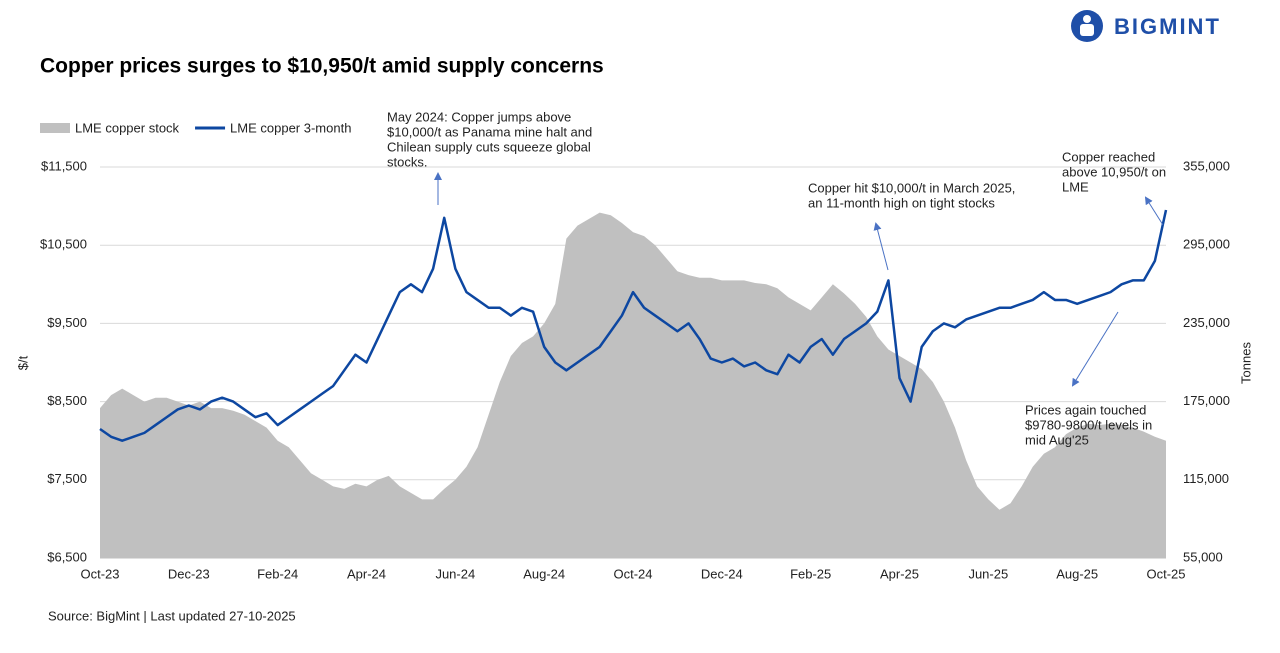 The width and height of the screenshot is (1280, 653). Describe the element at coordinates (63, 244) in the screenshot. I see `y-tick-label: $10,500` at that location.